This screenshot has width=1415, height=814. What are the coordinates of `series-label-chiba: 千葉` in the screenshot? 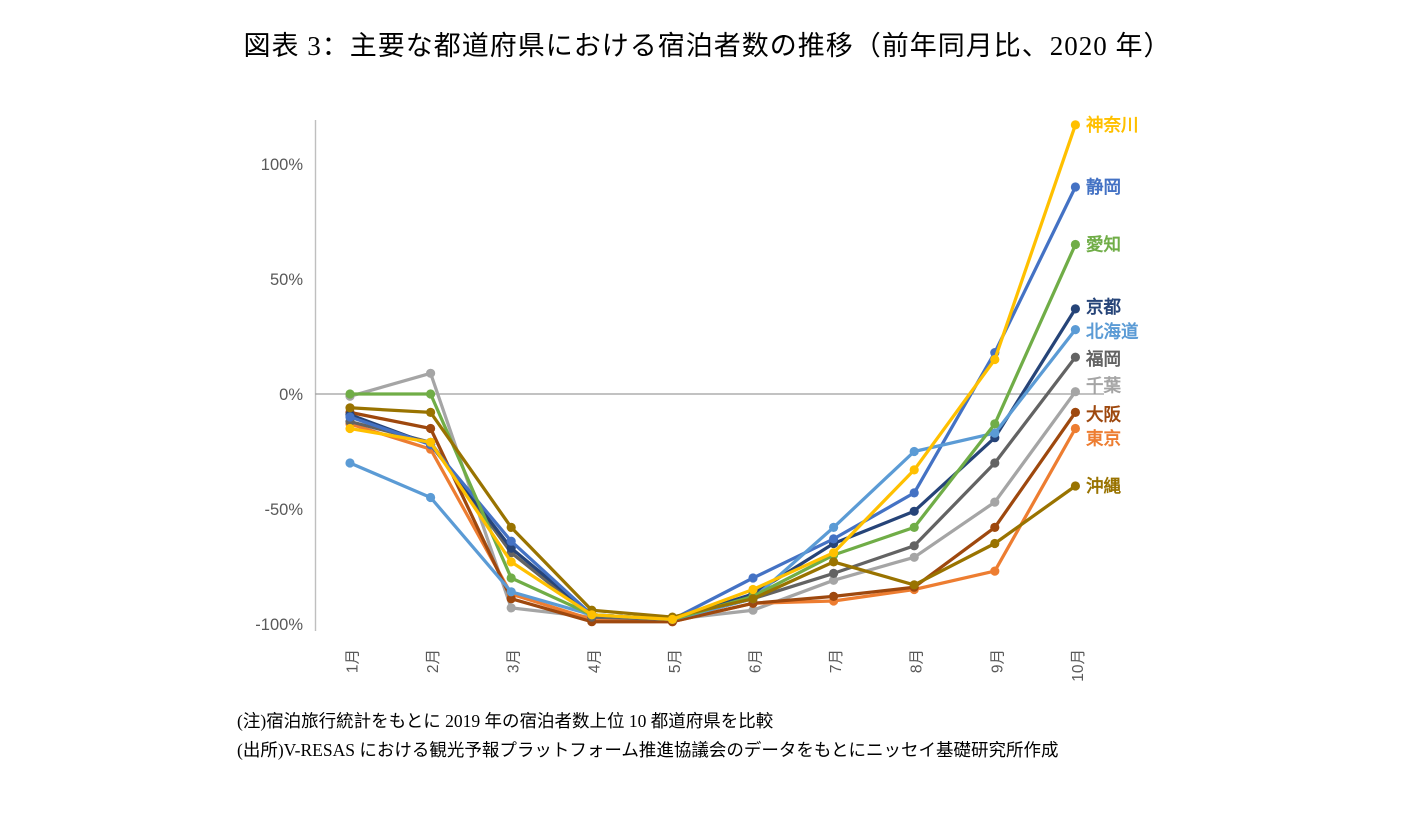 It's located at (1103, 386).